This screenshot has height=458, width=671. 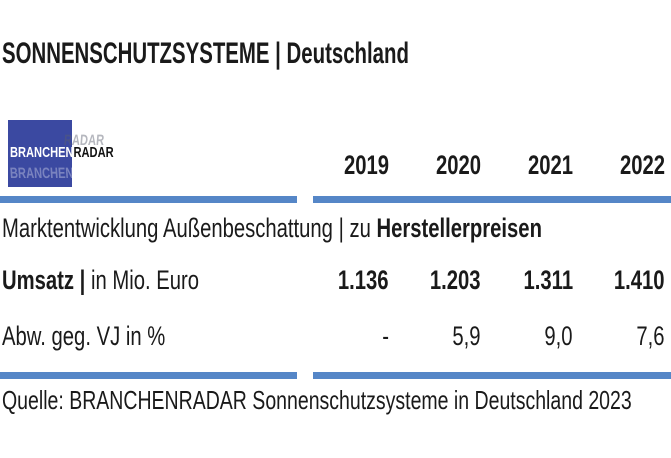 What do you see at coordinates (492, 375) in the screenshot?
I see `divider-bar-bottom-right` at bounding box center [492, 375].